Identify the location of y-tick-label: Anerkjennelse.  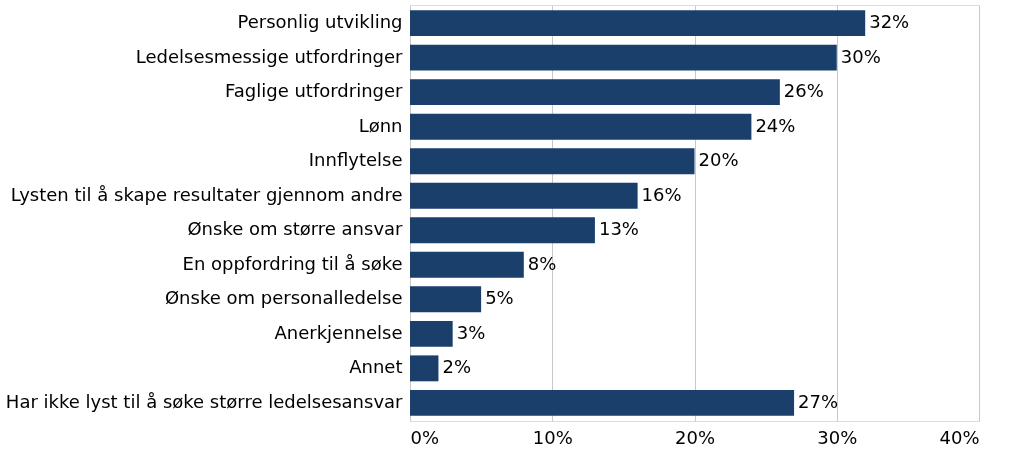
(338, 332).